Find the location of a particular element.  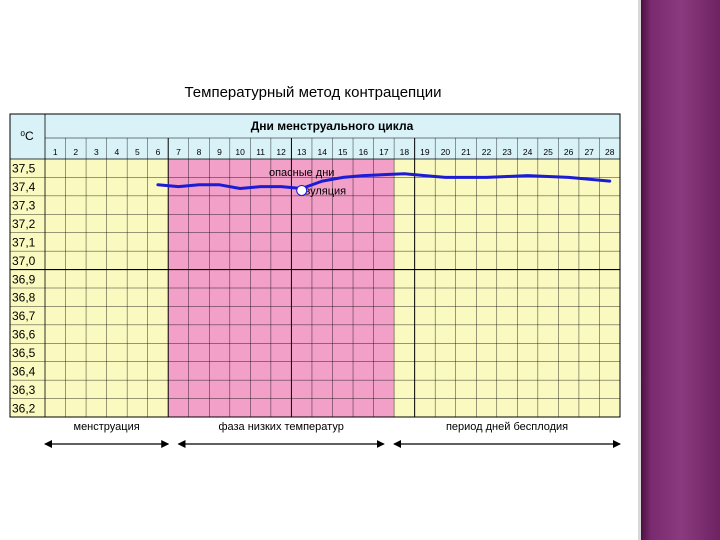

day-tick-label: 5 is located at coordinates (137, 152).